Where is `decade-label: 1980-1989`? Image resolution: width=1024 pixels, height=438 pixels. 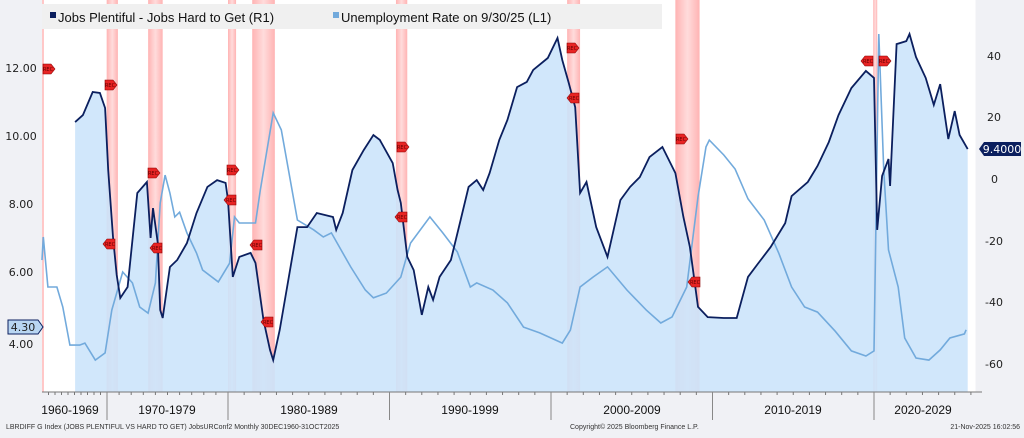 decade-label: 1980-1989 is located at coordinates (309, 410).